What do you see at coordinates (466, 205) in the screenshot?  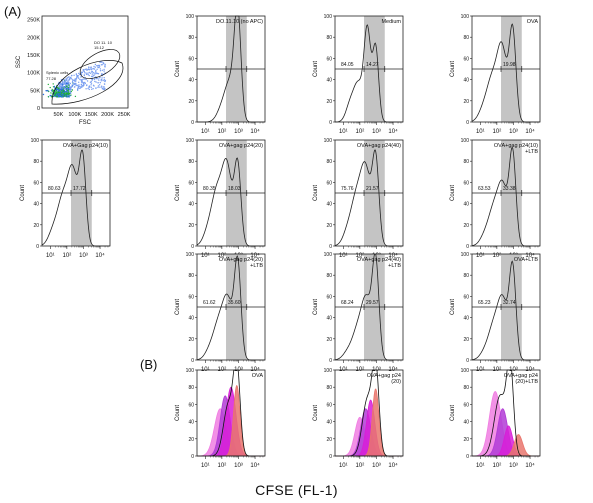 I see `h-gag10-ltb-ytick-label-2: 40` at bounding box center [466, 205].